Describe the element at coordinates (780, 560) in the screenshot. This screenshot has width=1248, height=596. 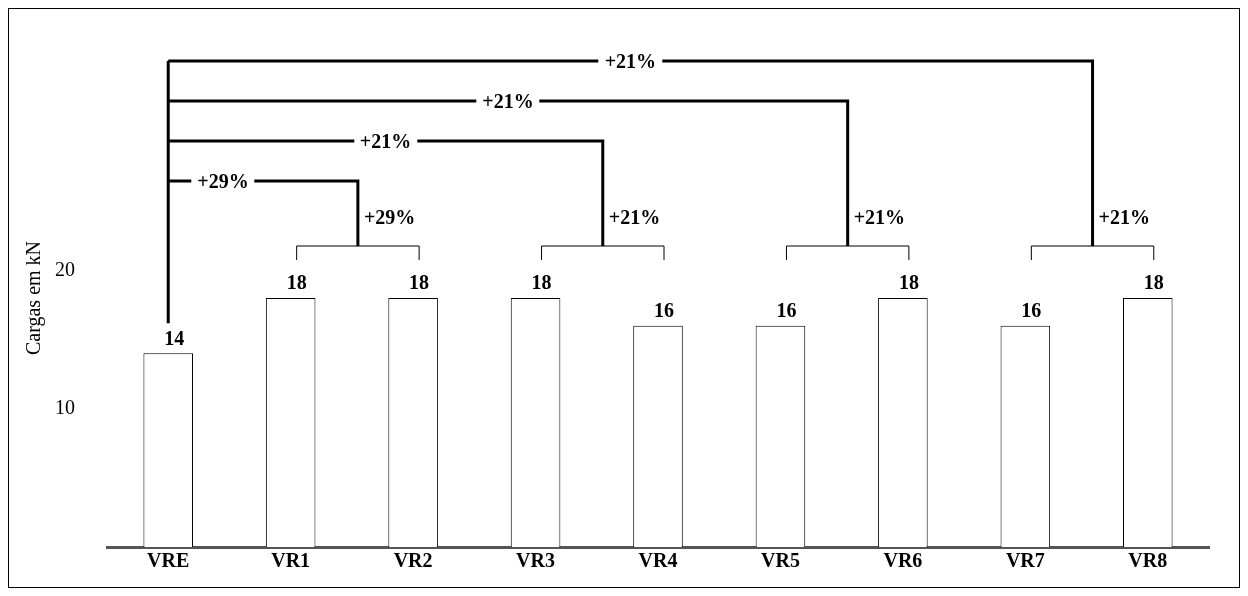
I see `x-tick-label: VR5` at that location.